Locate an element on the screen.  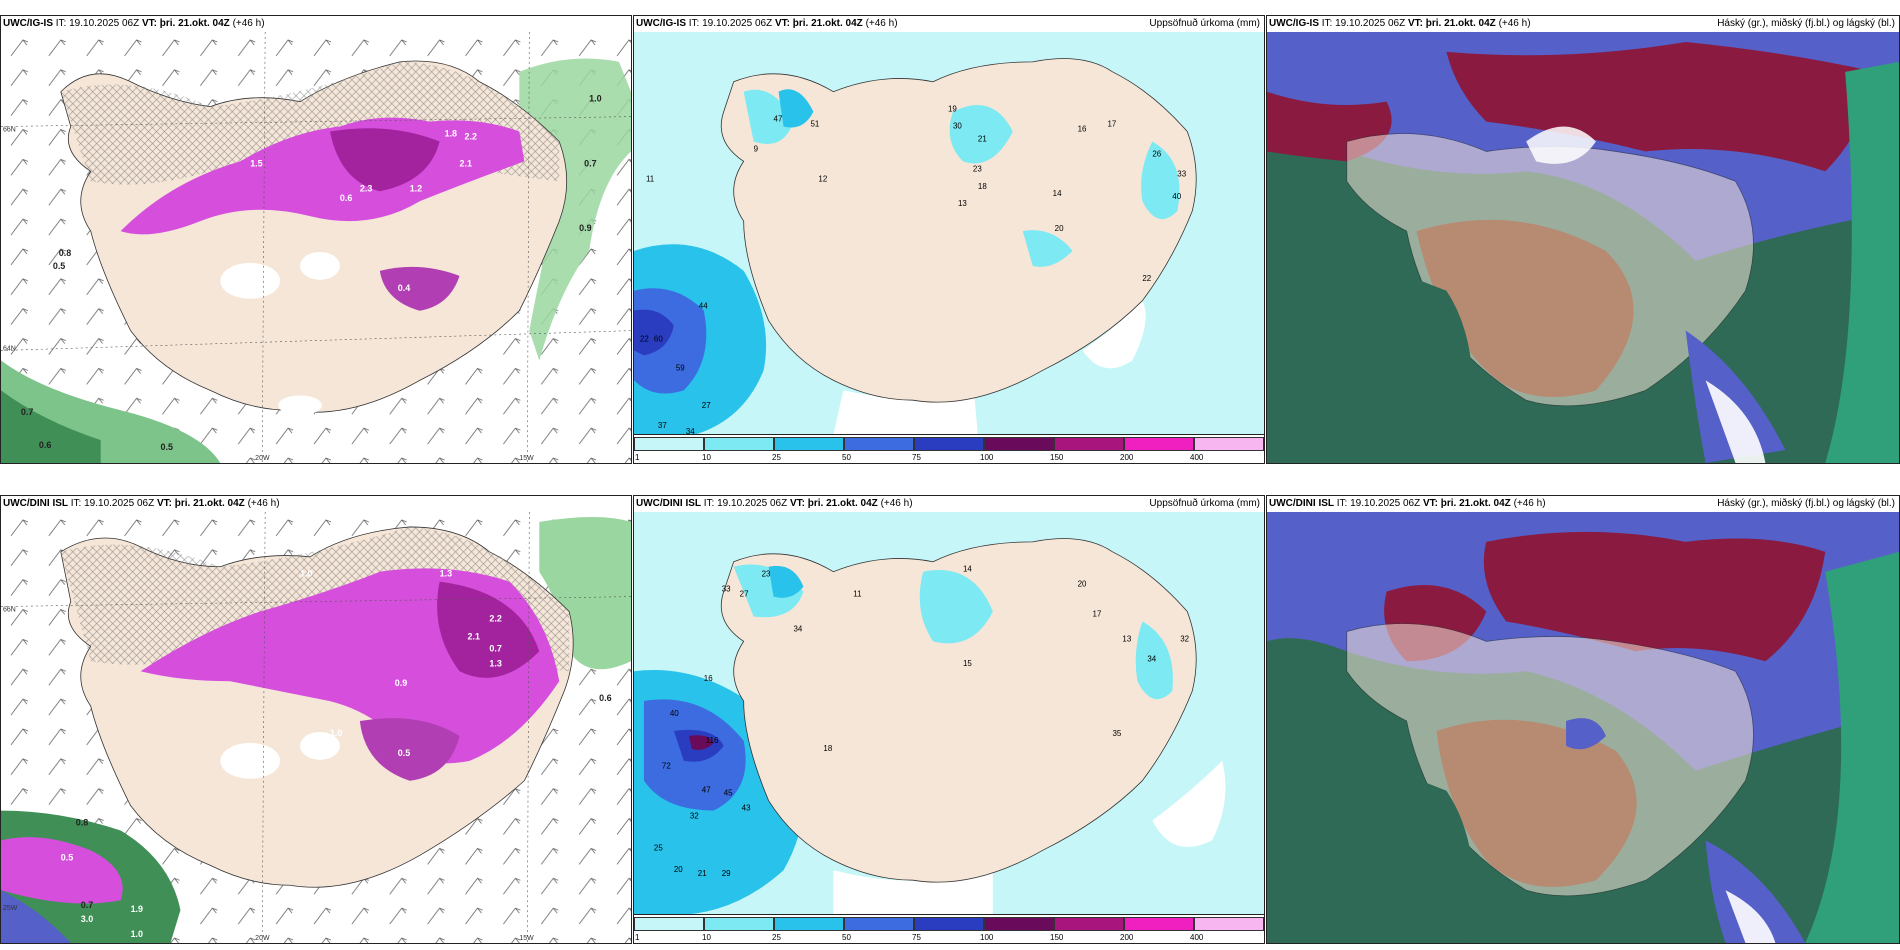
precip-value: 18 is located at coordinates (982, 186).